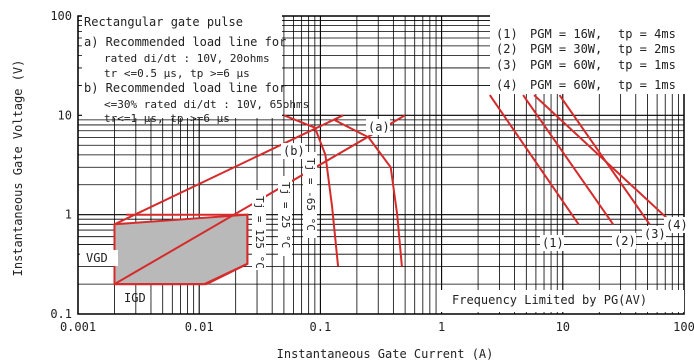  I want to click on y-tick-label: 1, so click(68, 215).